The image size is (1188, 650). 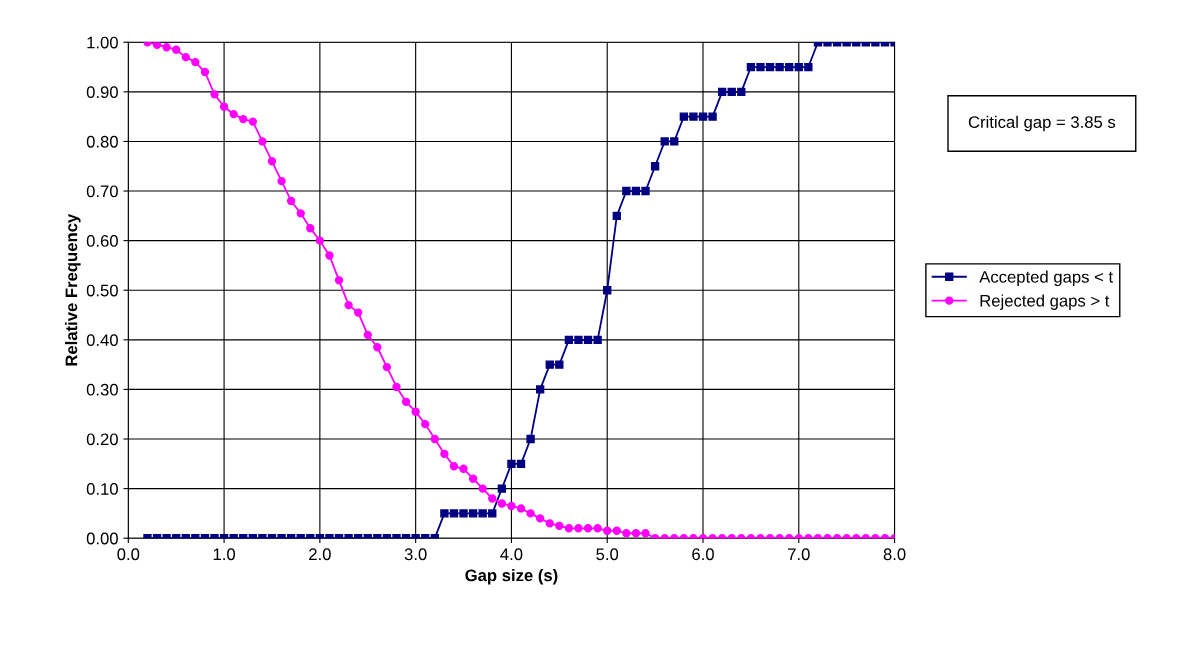 I want to click on x-tick-label: 1.0, so click(x=224, y=554).